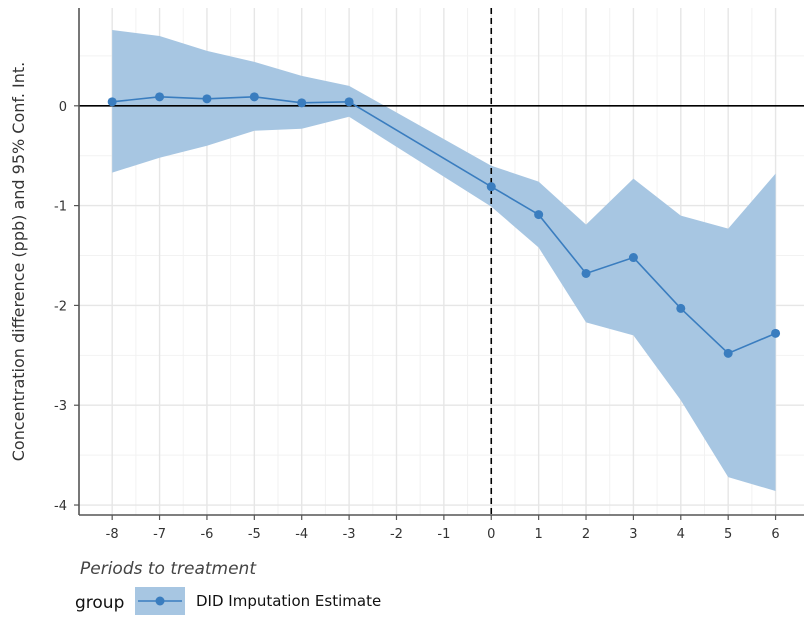 Image resolution: width=807 pixels, height=617 pixels. Describe the element at coordinates (160, 601) in the screenshot. I see `legend-key-point` at that location.